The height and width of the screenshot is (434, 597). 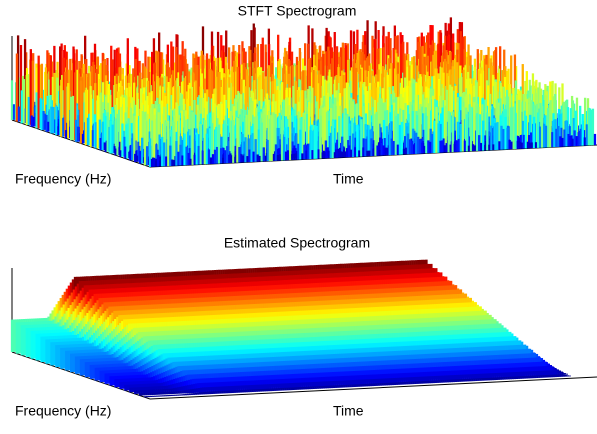 I want to click on chart-title: STFT Spectrogram, so click(x=297, y=11).